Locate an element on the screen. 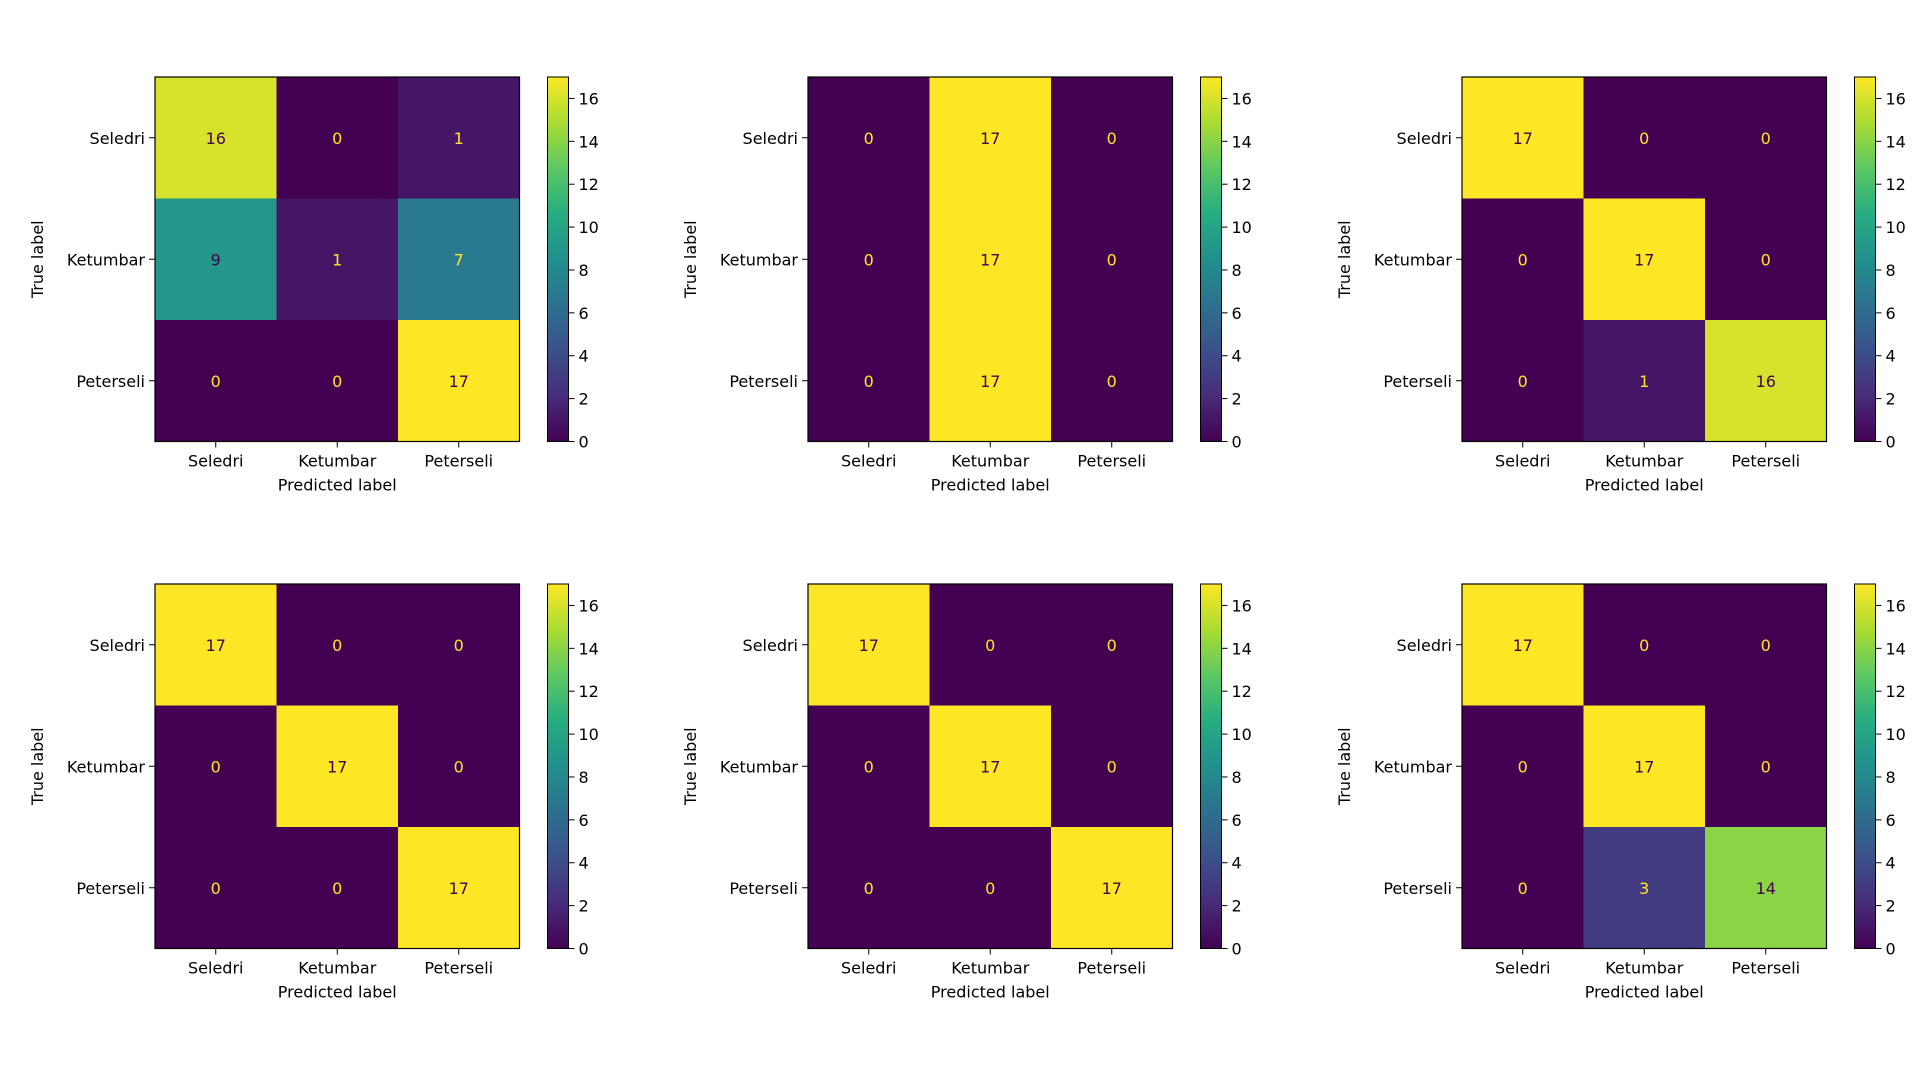 This screenshot has width=1920, height=1080. cell-value: 3 is located at coordinates (1644, 888).